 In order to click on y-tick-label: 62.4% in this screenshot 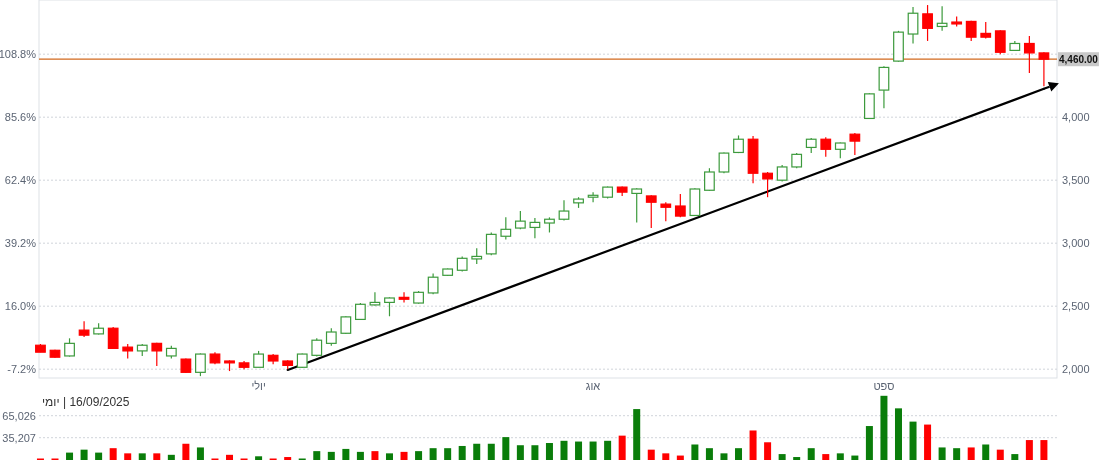, I will do `click(20, 180)`.